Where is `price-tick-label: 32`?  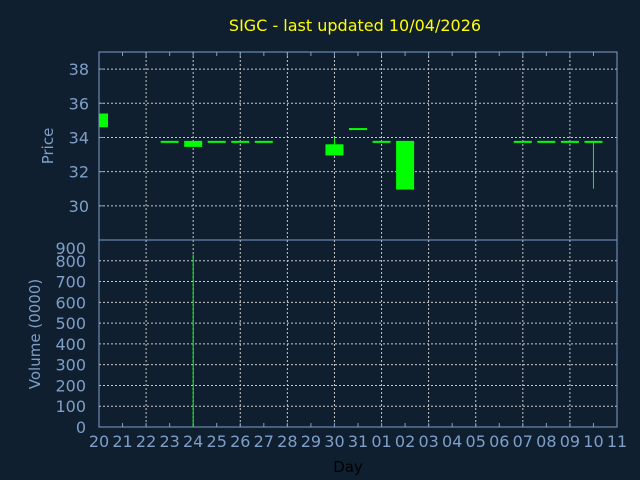
price-tick-label: 32 is located at coordinates (79, 172).